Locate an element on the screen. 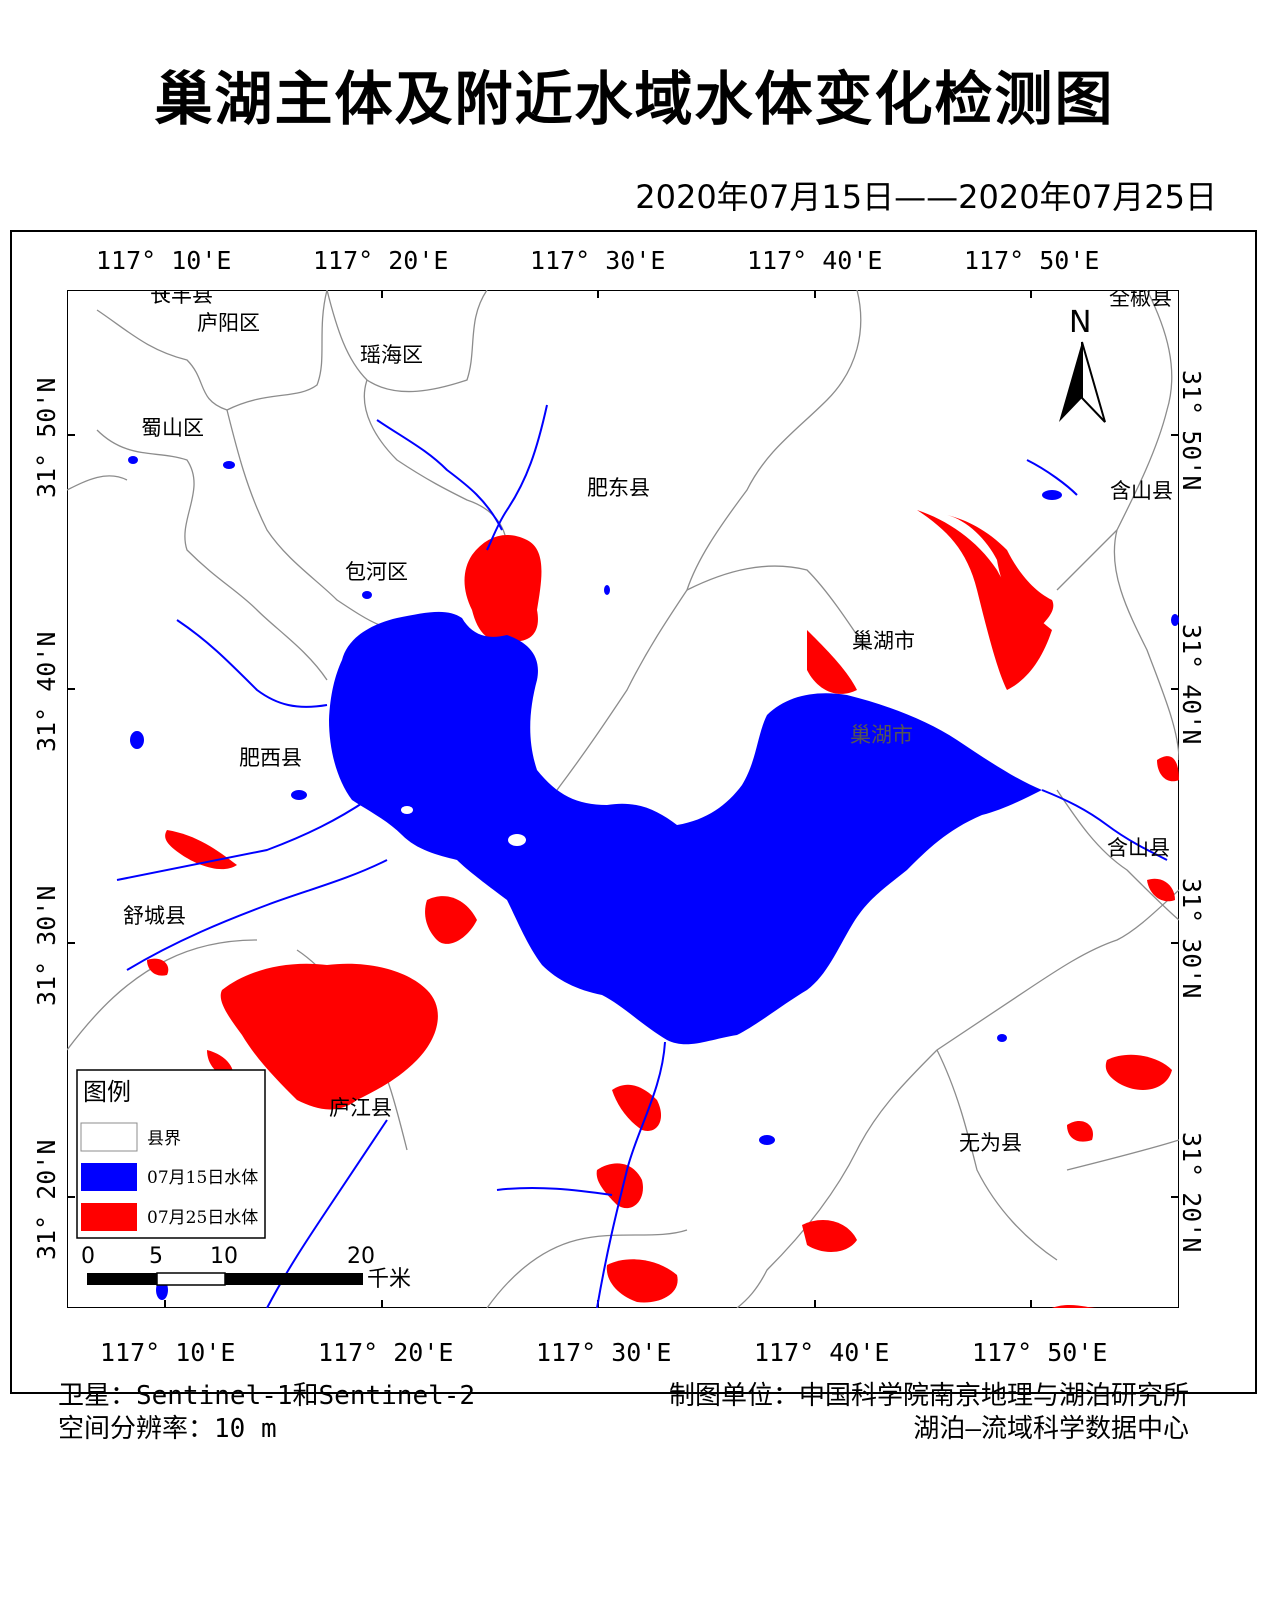 The image size is (1269, 1607). legend-label: 07月25日水体 is located at coordinates (202, 1218).